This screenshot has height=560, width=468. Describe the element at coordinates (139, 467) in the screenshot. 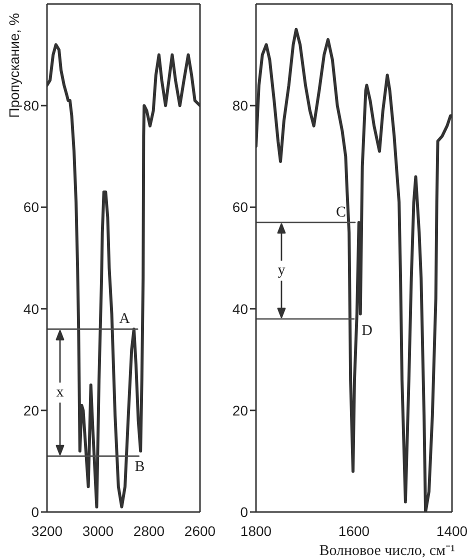

I see `annotation: B` at that location.